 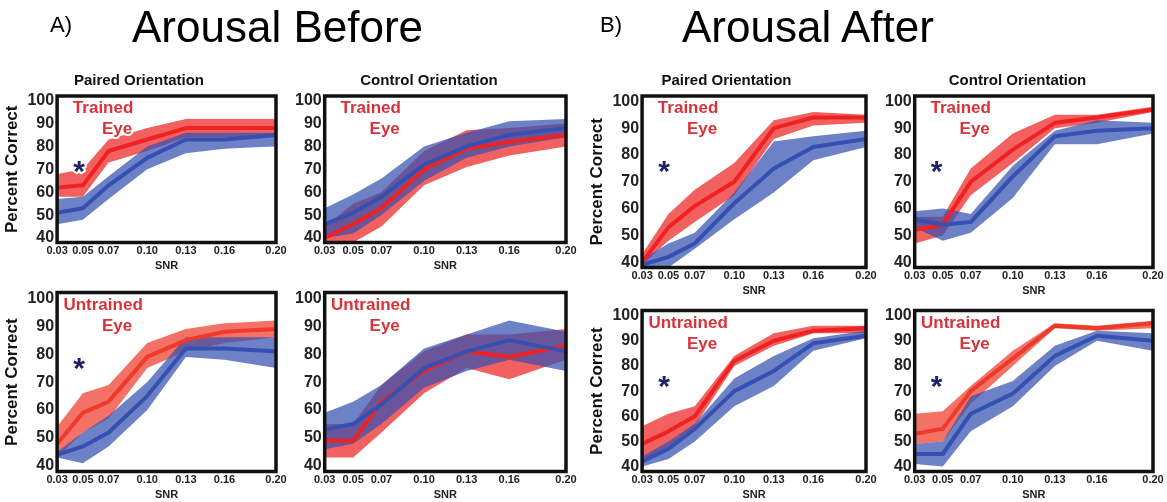 What do you see at coordinates (726, 80) in the screenshot?
I see `chart-title: Paired Orientation` at bounding box center [726, 80].